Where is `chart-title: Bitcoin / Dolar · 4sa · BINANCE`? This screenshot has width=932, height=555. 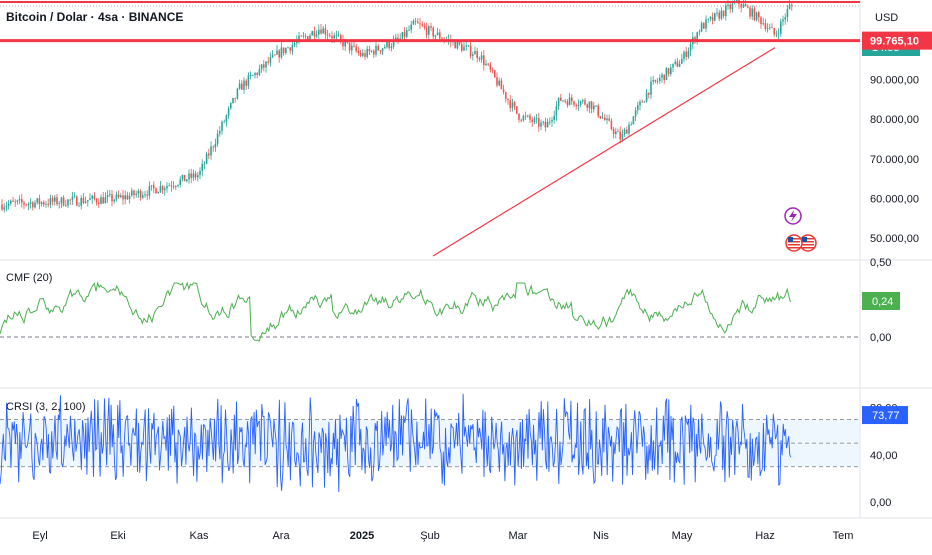 chart-title: Bitcoin / Dolar · 4sa · BINANCE is located at coordinates (95, 17).